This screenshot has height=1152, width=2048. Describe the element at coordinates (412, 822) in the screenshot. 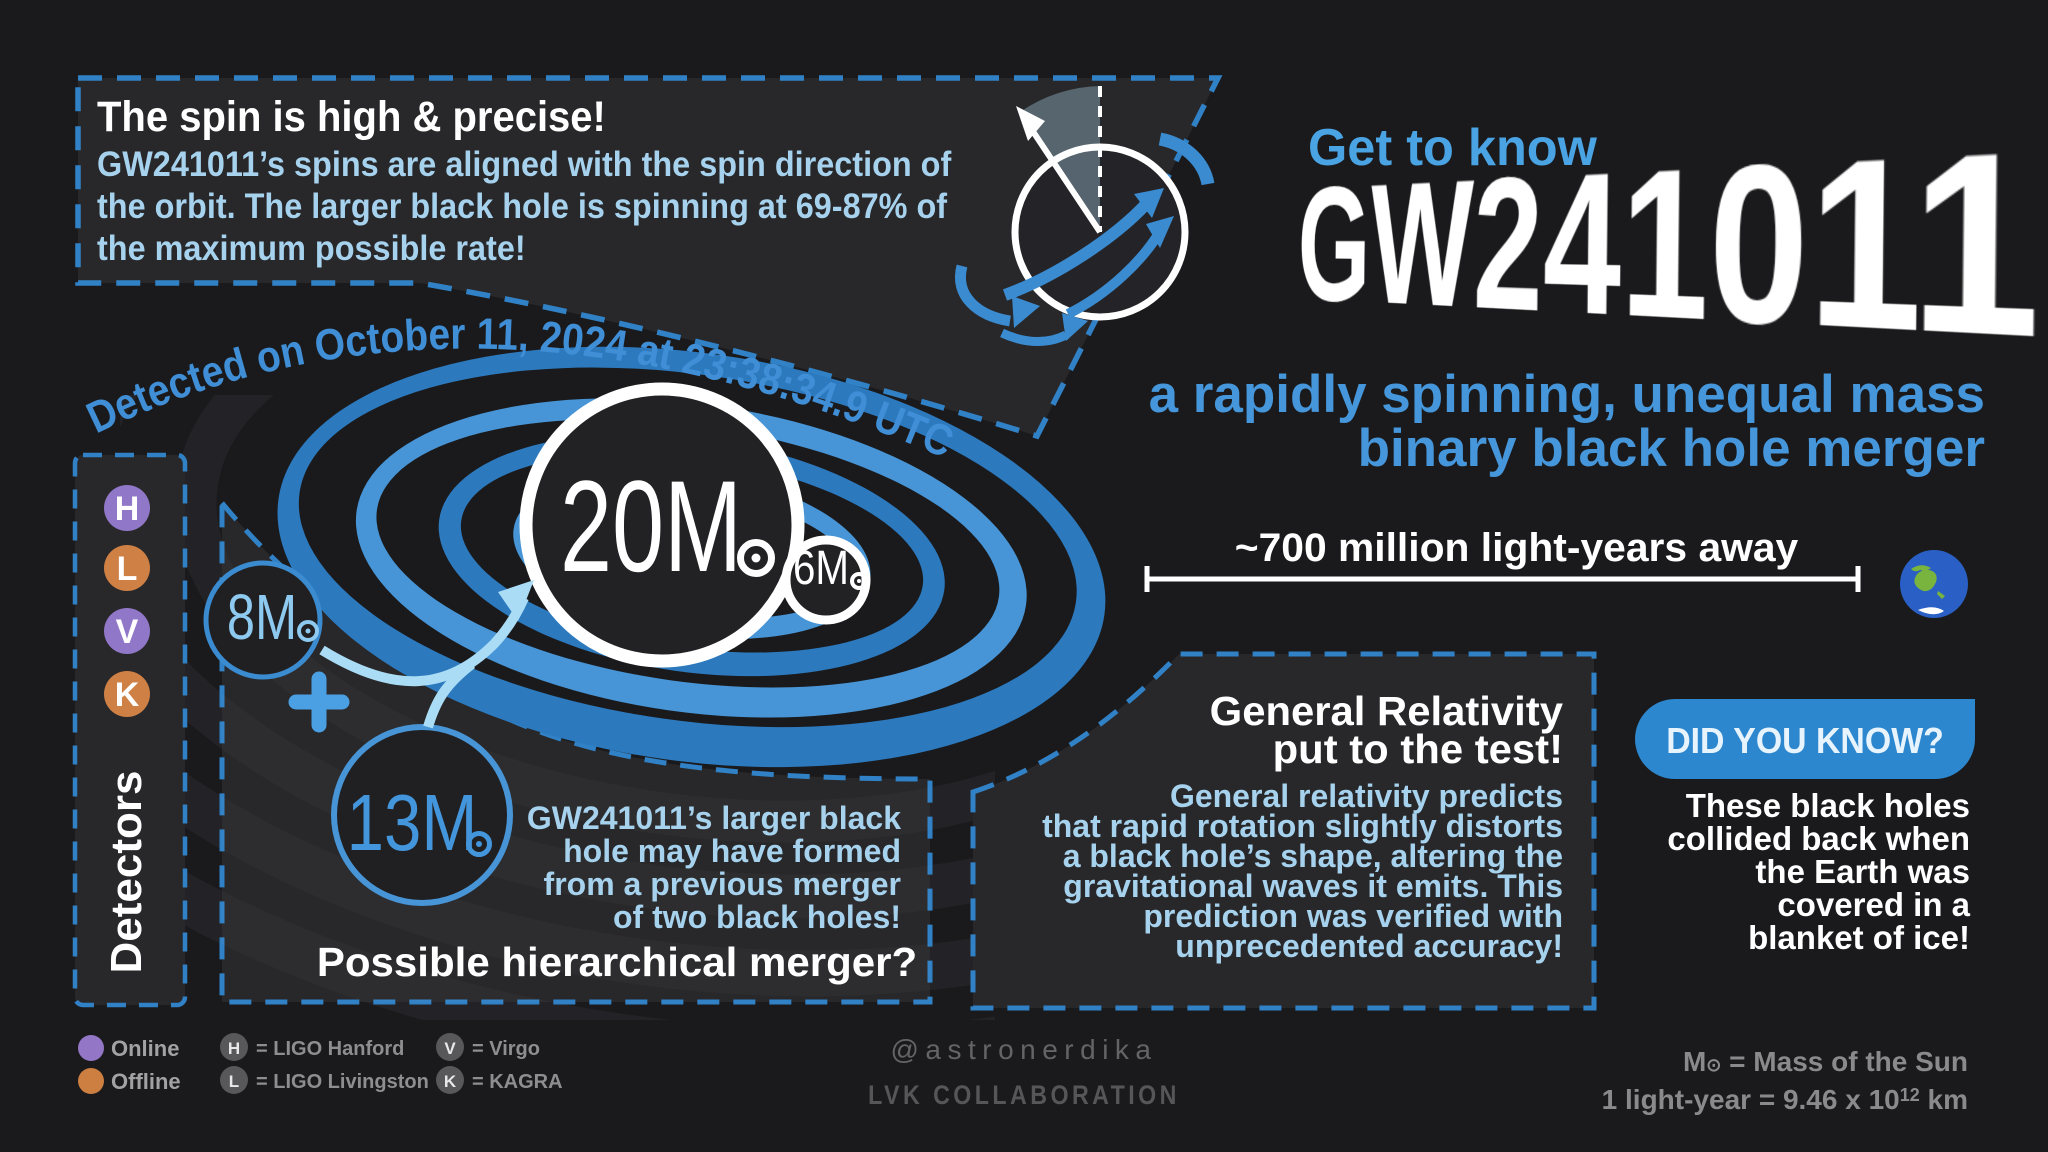

I see `svg-text: 13M` at that location.